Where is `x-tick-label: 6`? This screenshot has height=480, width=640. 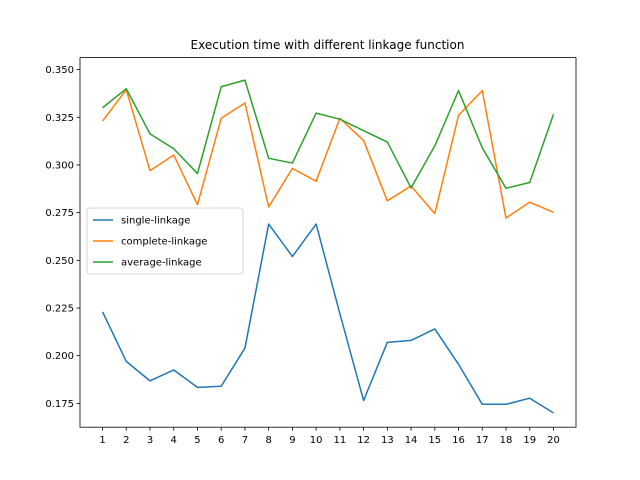 x-tick-label: 6 is located at coordinates (221, 440).